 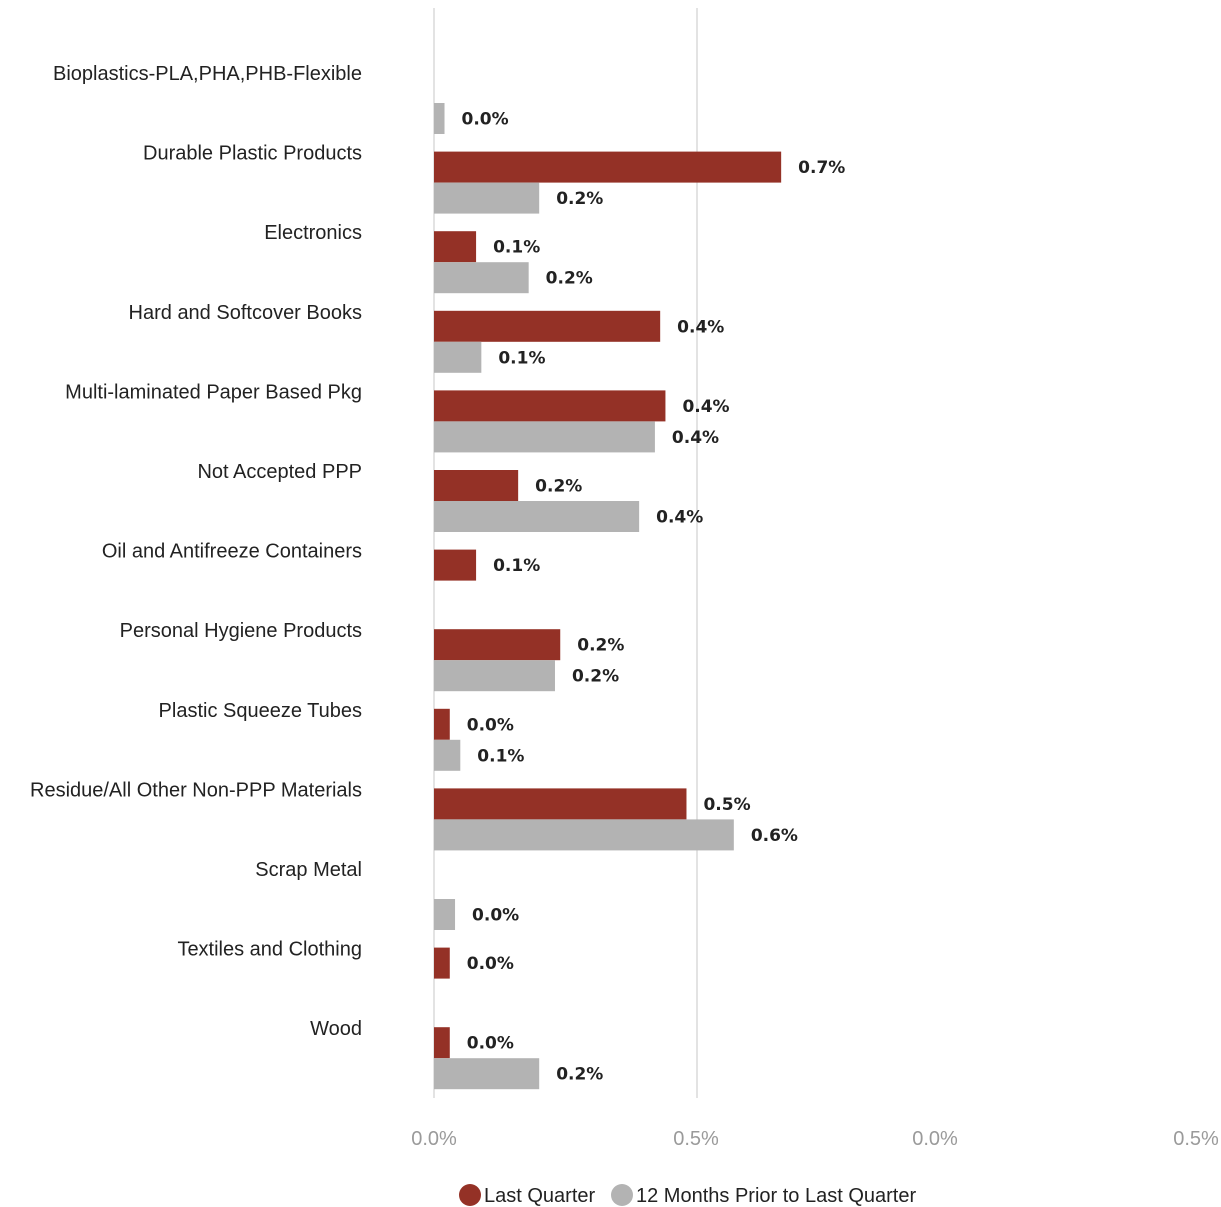 What do you see at coordinates (207, 74) in the screenshot?
I see `category-label: Bioplastics-PLA,PHA,PHB-Flexible` at bounding box center [207, 74].